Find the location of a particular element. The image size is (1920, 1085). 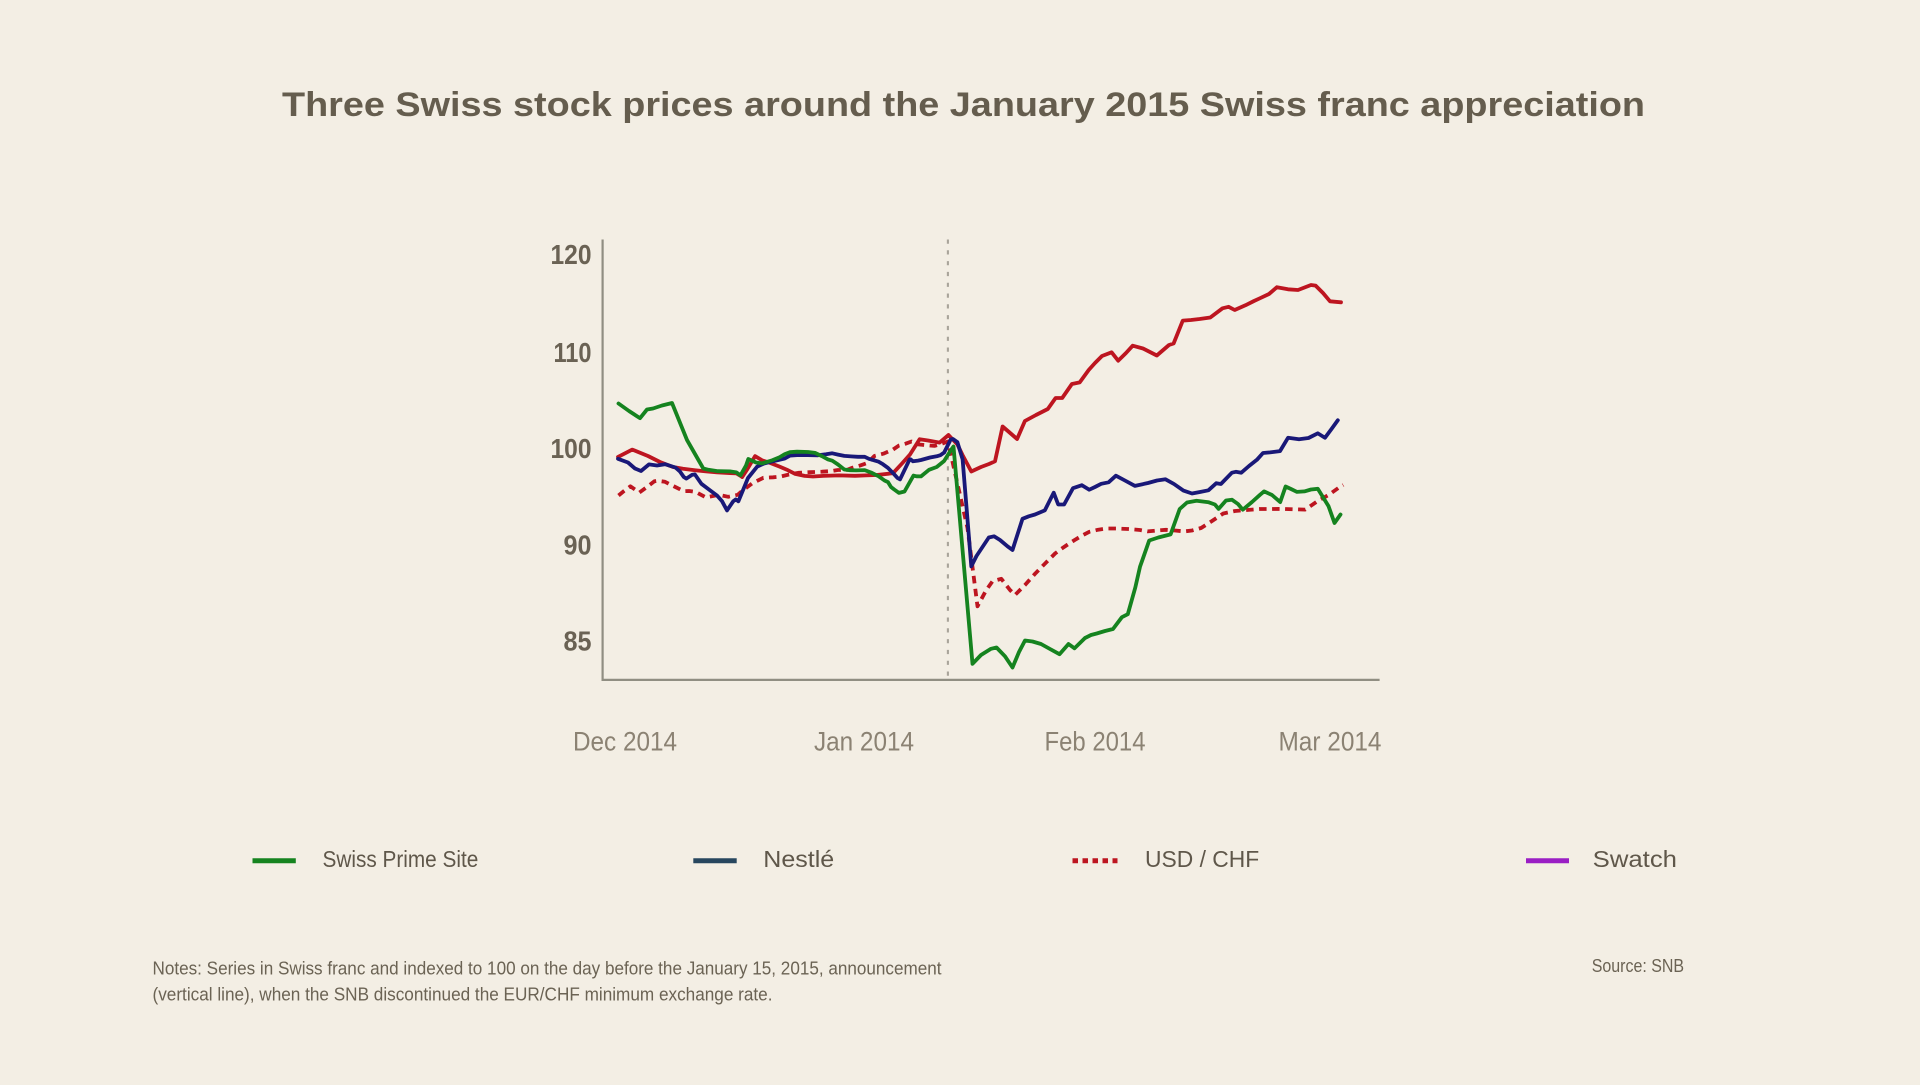

svg-text: Source: SNB is located at coordinates (1638, 965).